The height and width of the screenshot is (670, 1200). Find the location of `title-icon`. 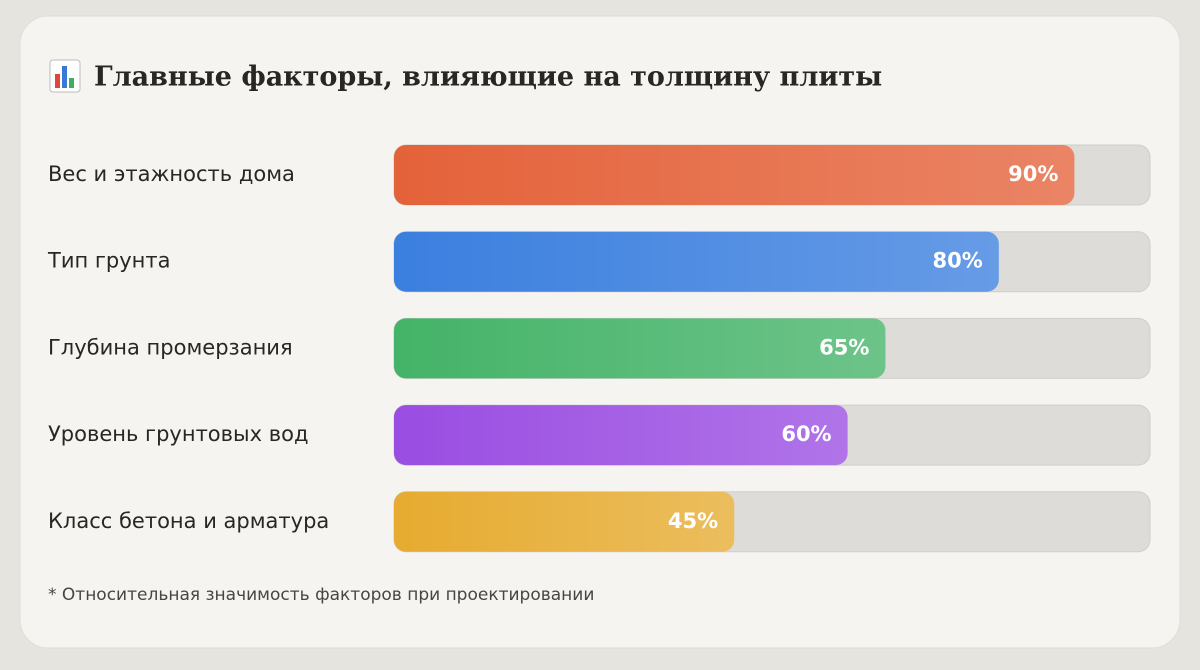

title-icon is located at coordinates (65, 76).